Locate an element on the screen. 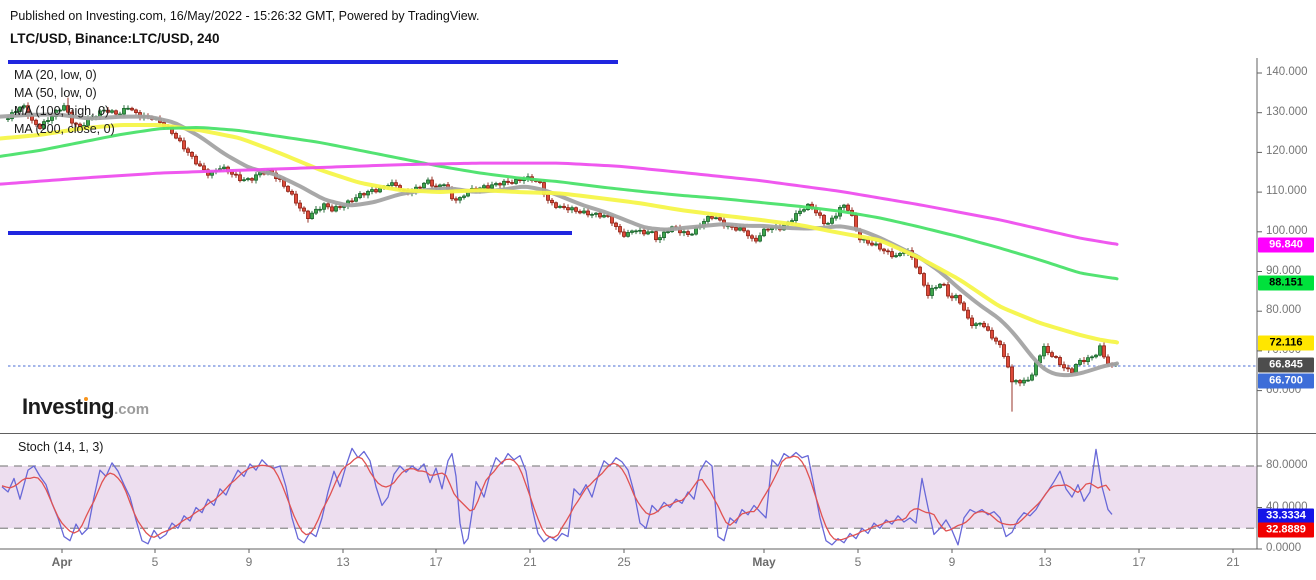 The height and width of the screenshot is (580, 1316). time-axis-label: 17 is located at coordinates (436, 562).